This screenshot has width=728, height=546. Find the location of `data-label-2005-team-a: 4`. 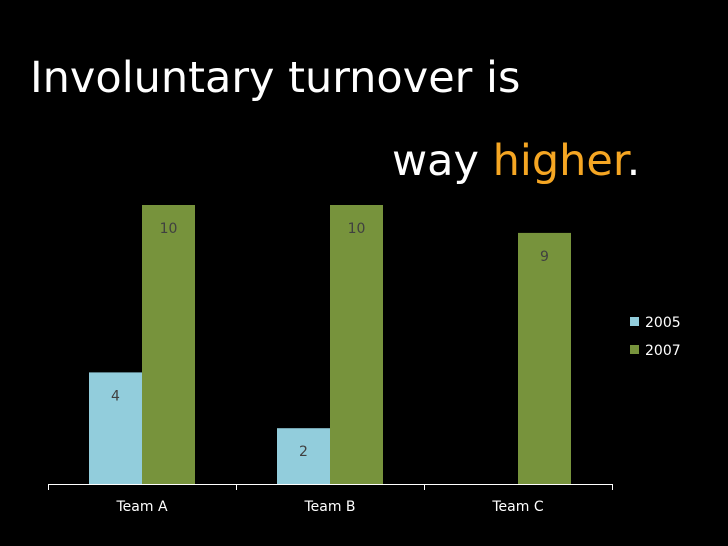

data-label-2005-team-a: 4 is located at coordinates (115, 396).